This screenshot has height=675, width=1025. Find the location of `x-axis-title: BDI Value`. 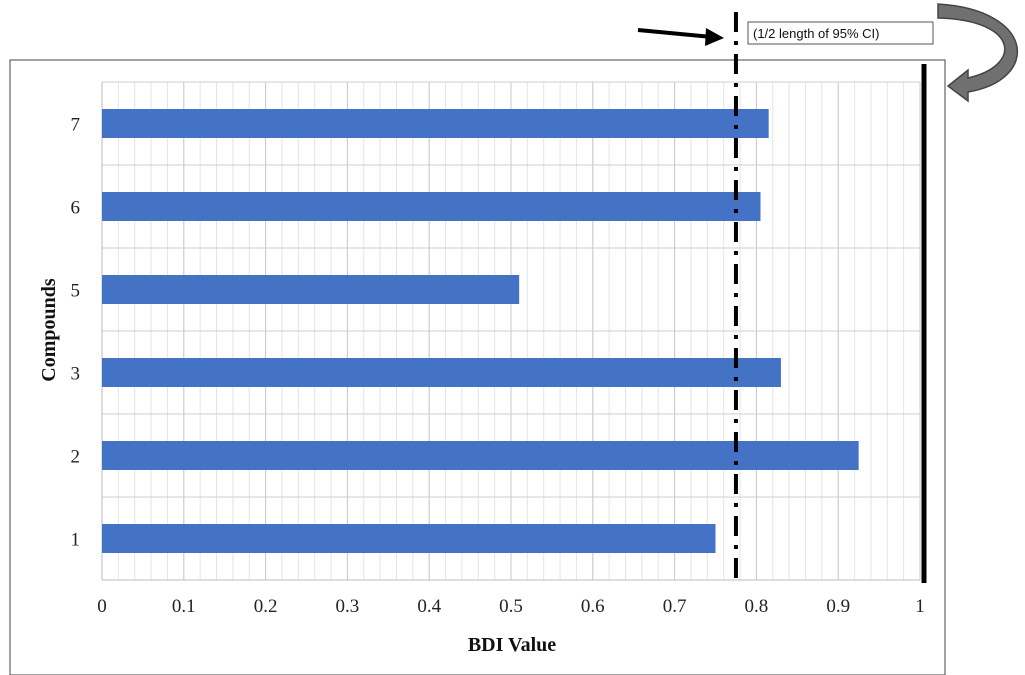

x-axis-title: BDI Value is located at coordinates (512, 645).